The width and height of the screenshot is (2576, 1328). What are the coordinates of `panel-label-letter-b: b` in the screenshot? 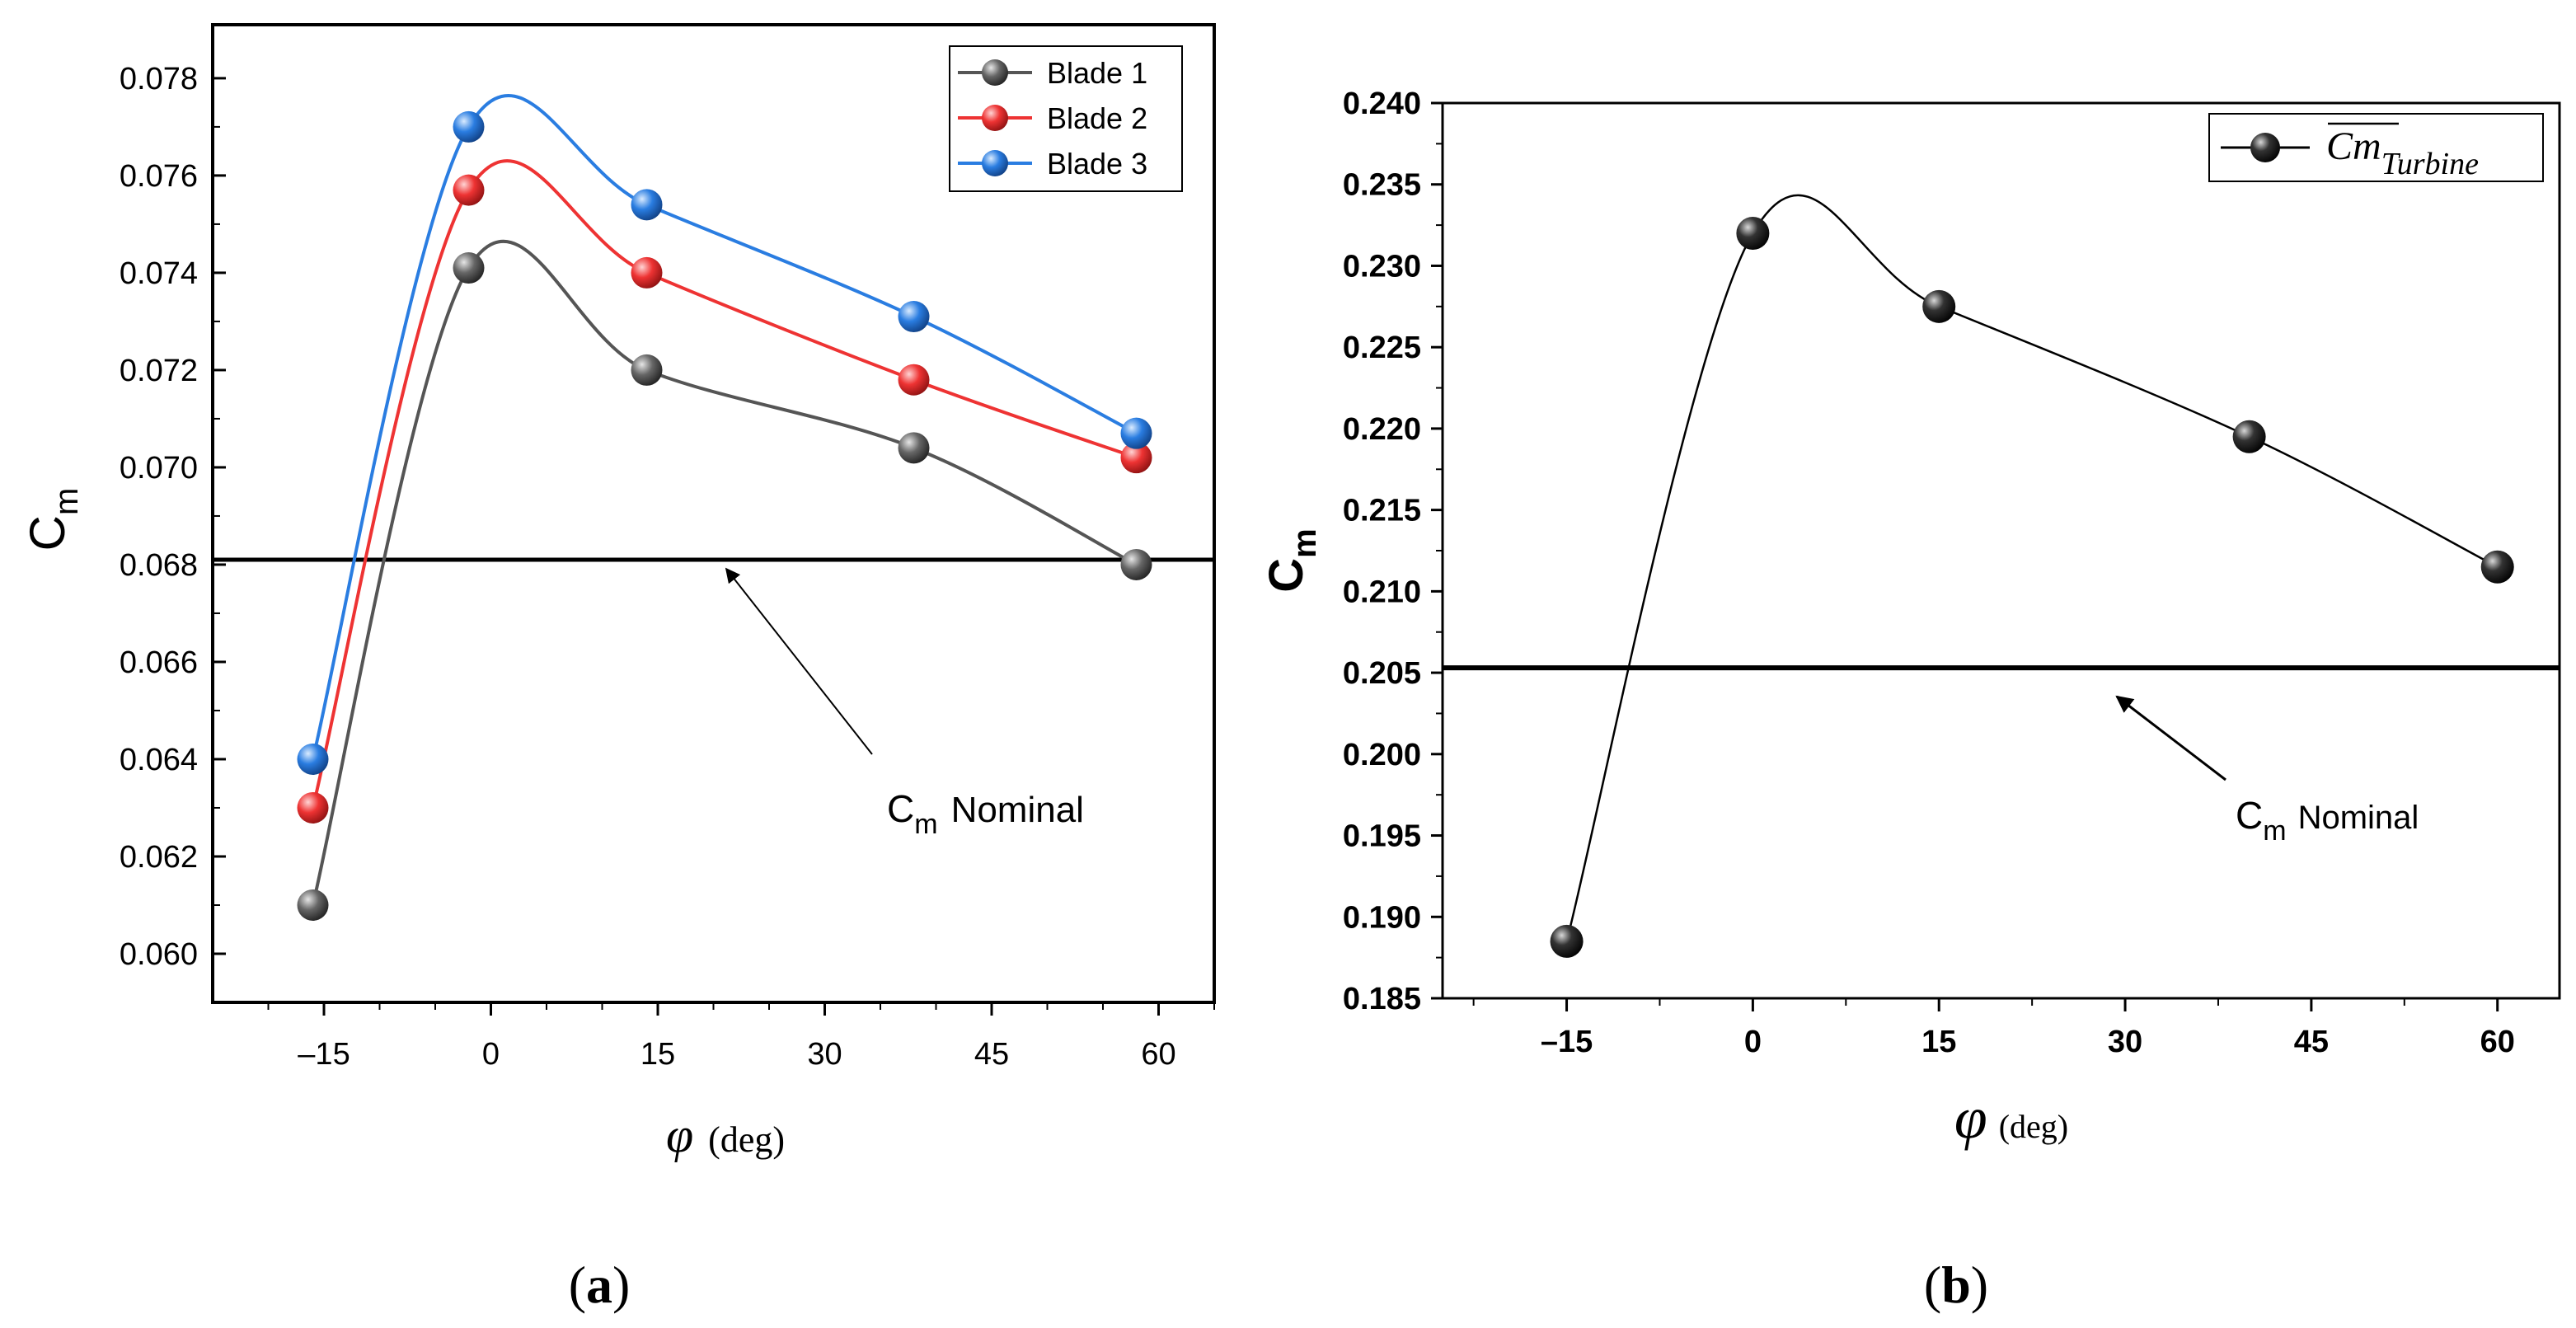 It's located at (1956, 1284).